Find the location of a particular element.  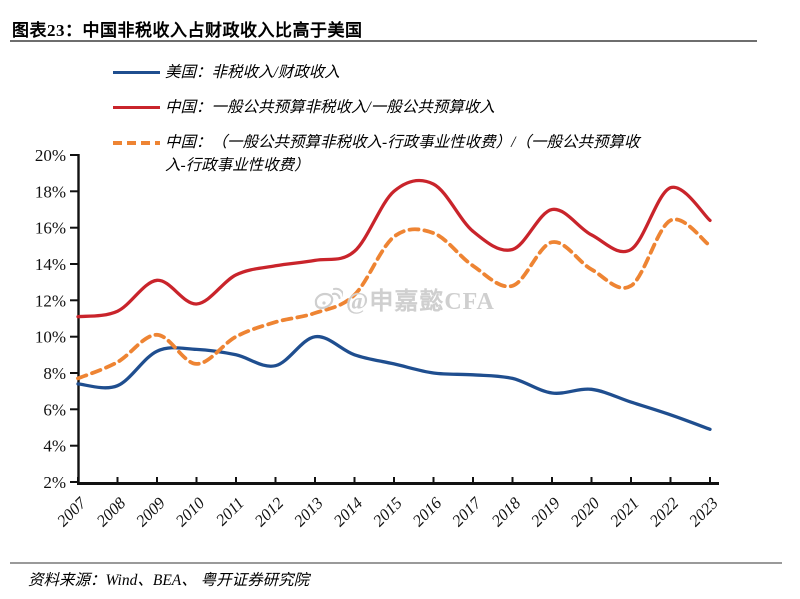

legend-item-us: 美国：非税收入/财政收入 is located at coordinates (385, 72).